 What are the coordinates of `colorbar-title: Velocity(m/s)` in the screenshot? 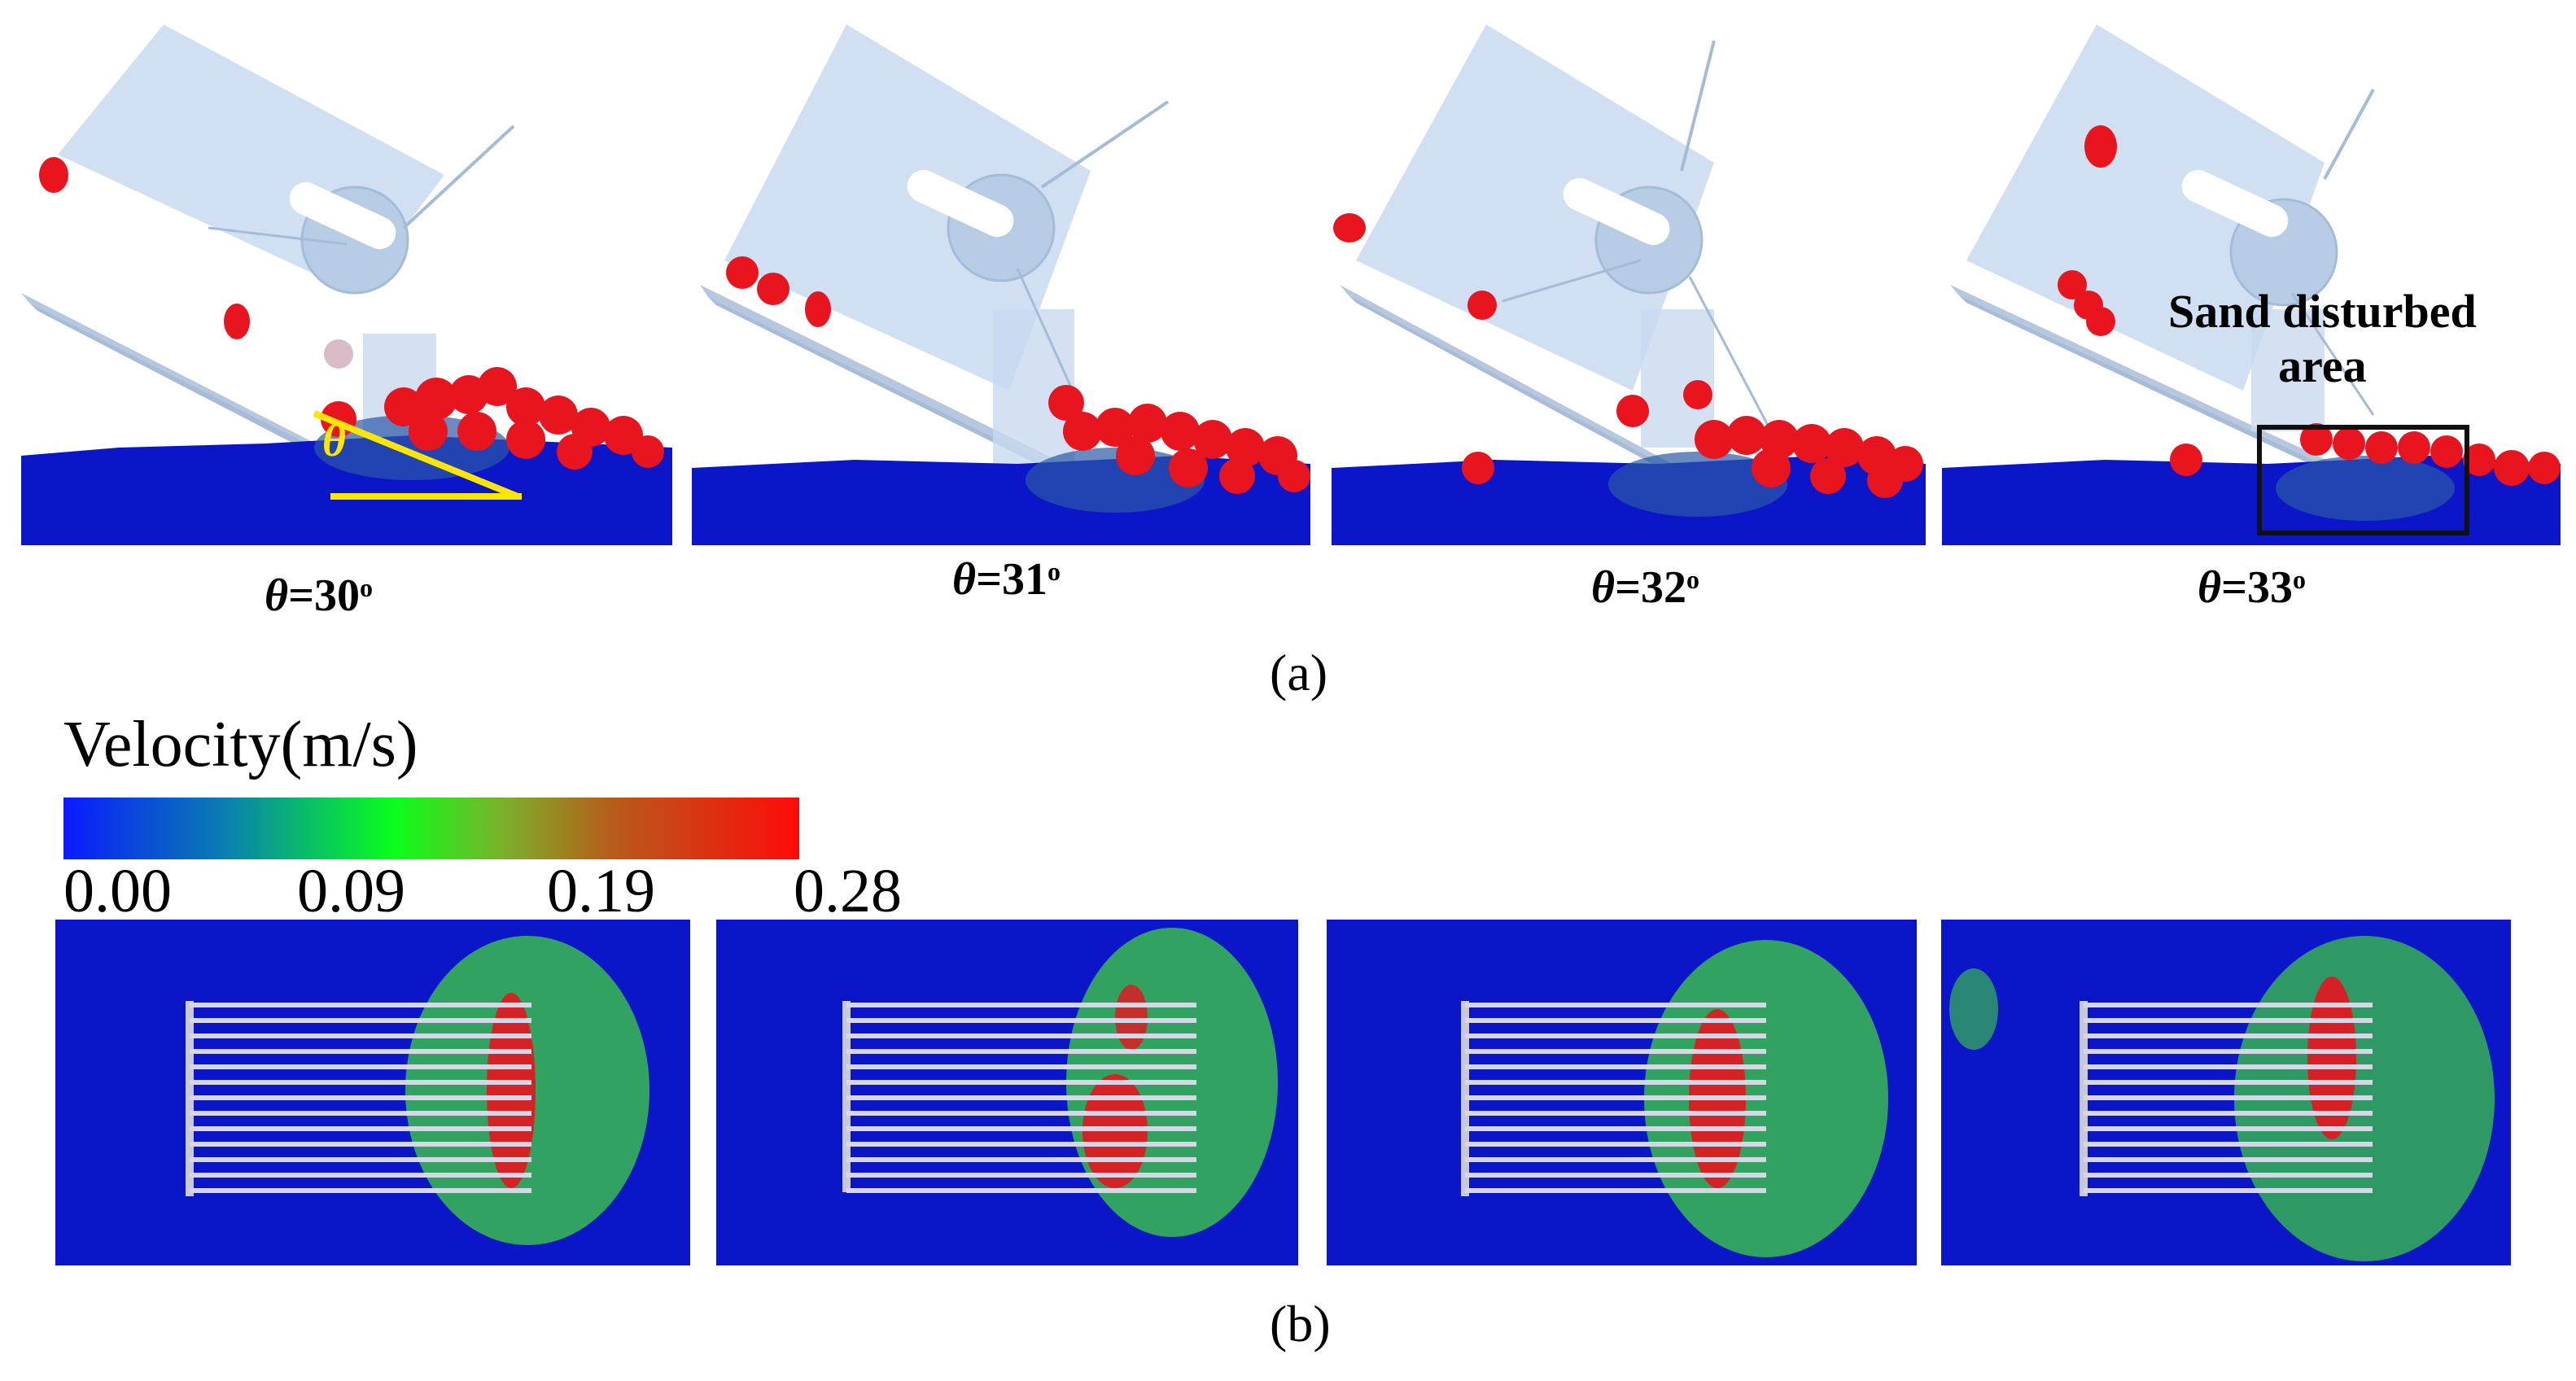 It's located at (240, 745).